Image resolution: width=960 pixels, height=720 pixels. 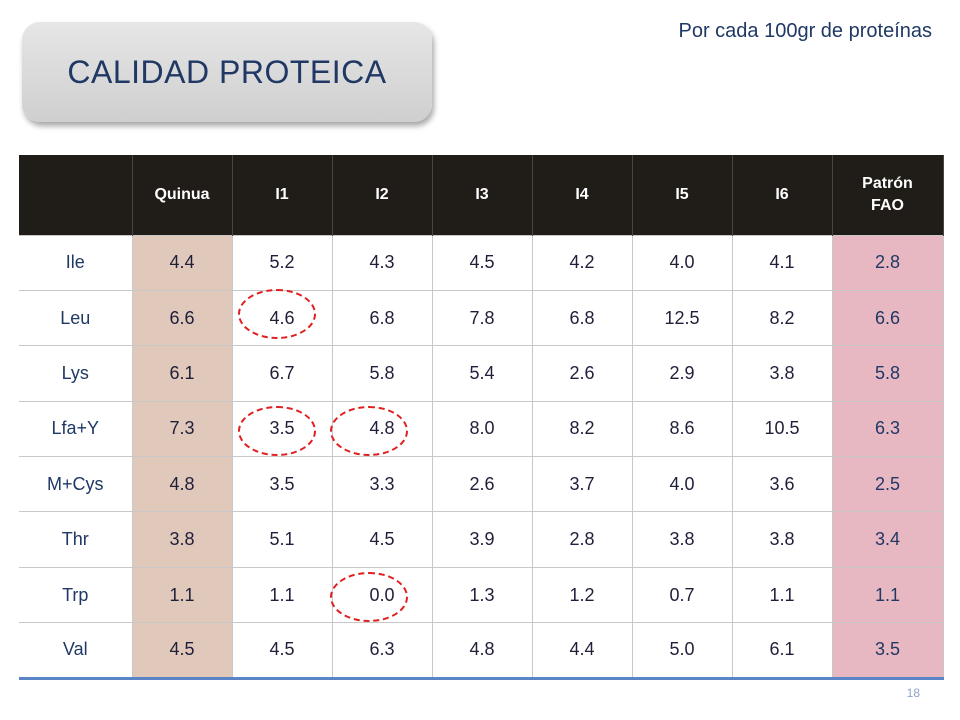 What do you see at coordinates (582, 195) in the screenshot?
I see `header-cell-i4: I4` at bounding box center [582, 195].